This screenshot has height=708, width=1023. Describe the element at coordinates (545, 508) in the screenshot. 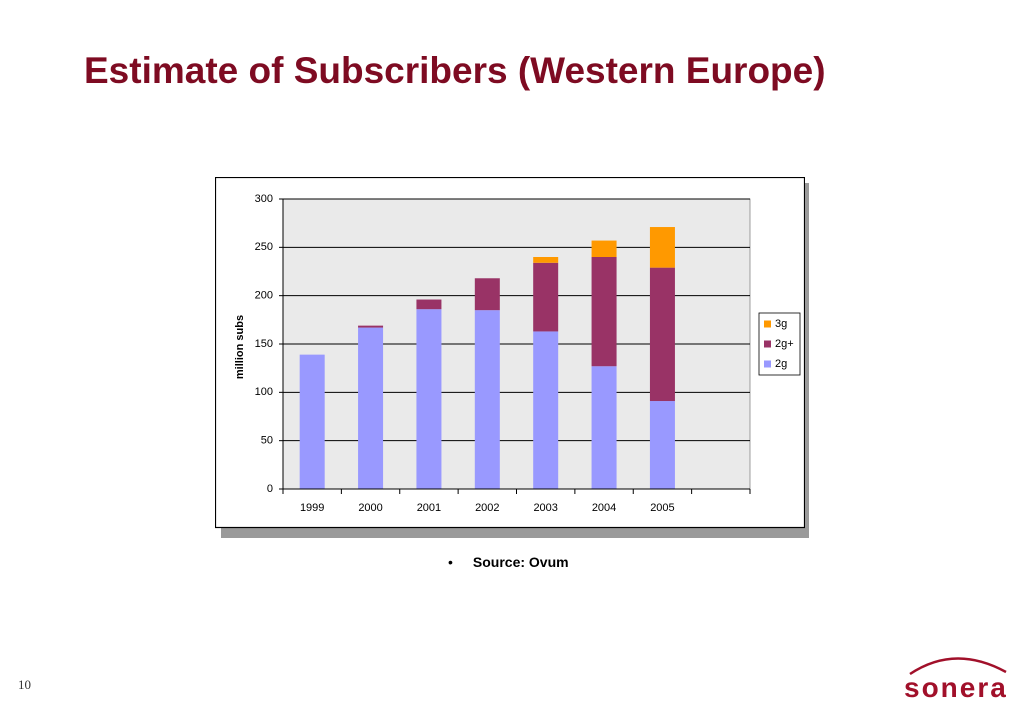

I see `x-tick-label: 2003` at that location.